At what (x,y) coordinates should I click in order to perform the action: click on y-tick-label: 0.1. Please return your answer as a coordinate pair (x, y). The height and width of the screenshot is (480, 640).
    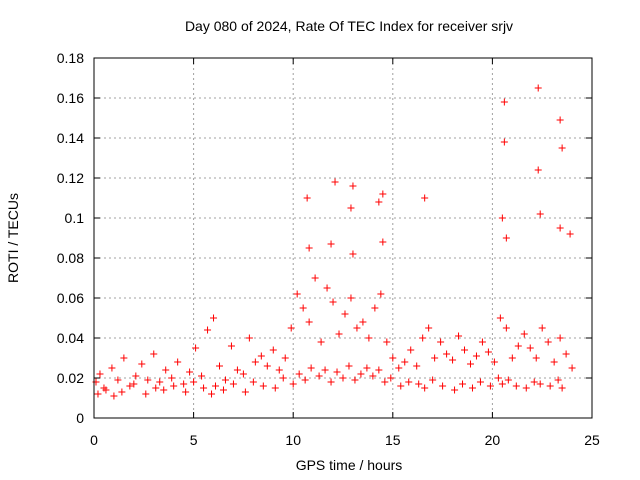
    Looking at the image, I should click on (75, 218).